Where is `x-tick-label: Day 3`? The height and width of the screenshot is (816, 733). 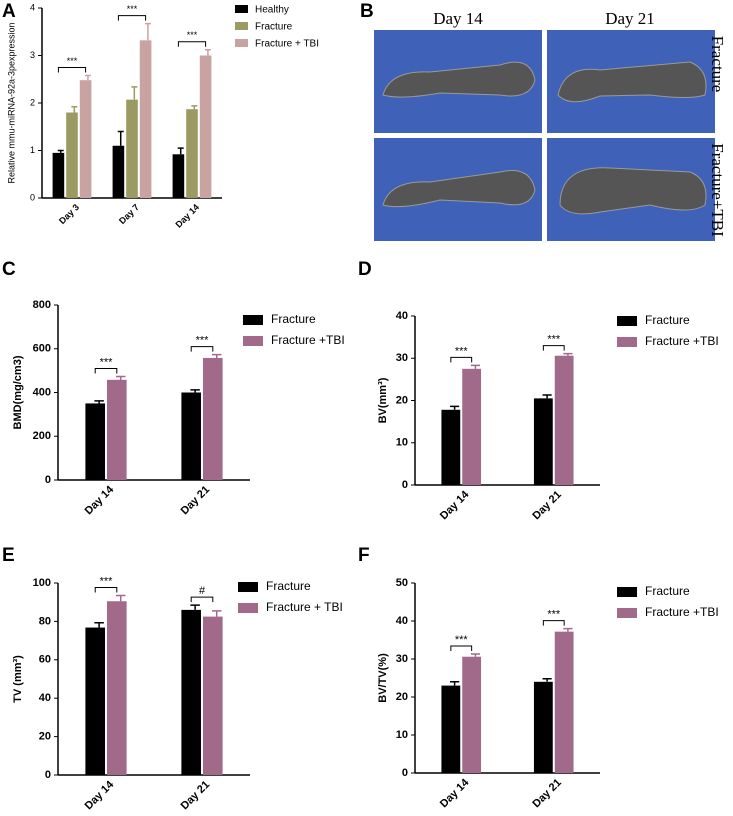 x-tick-label: Day 3 is located at coordinates (69, 214).